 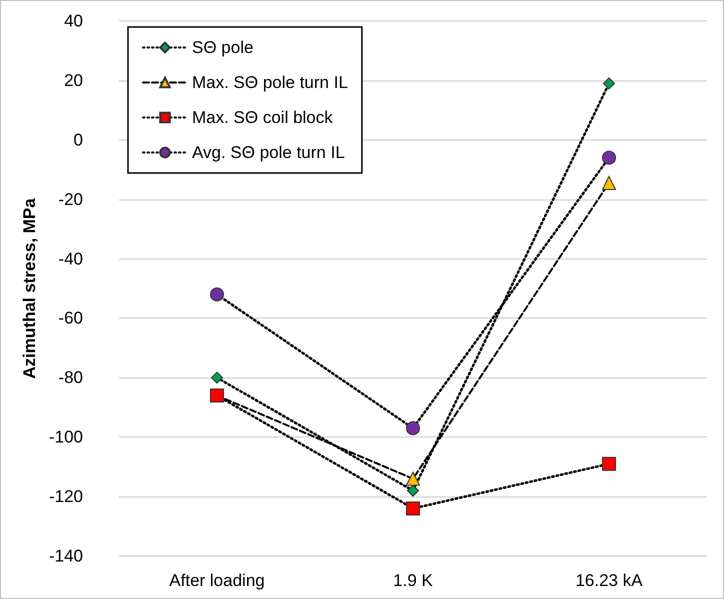 I want to click on legend-label: Max. SΘ pole turn IL, so click(x=270, y=82).